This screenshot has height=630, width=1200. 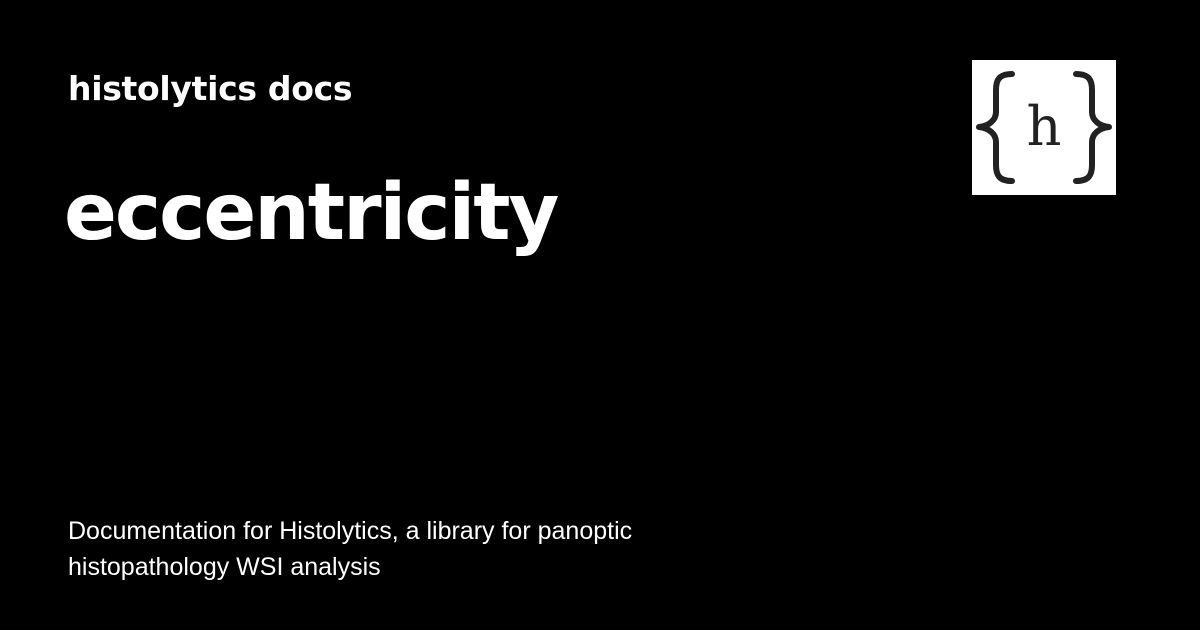 I want to click on logo-letter: h, so click(x=1044, y=126).